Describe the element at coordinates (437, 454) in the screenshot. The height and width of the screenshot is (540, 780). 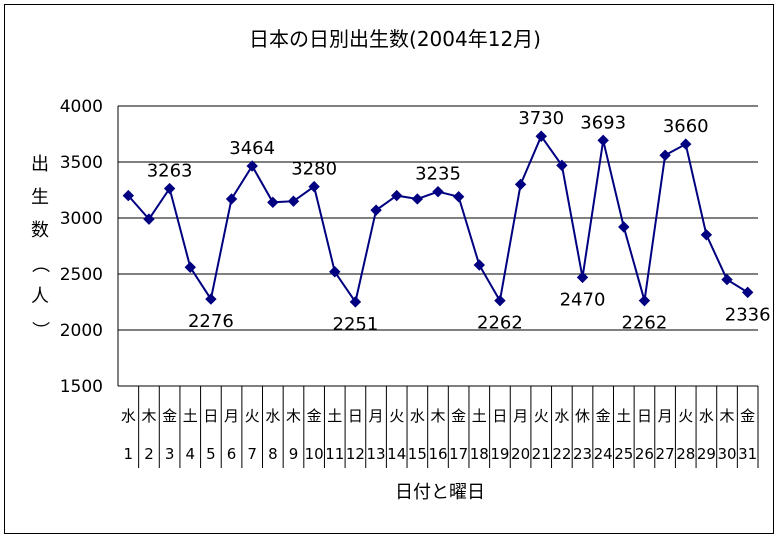
I see `day-label: 16` at that location.